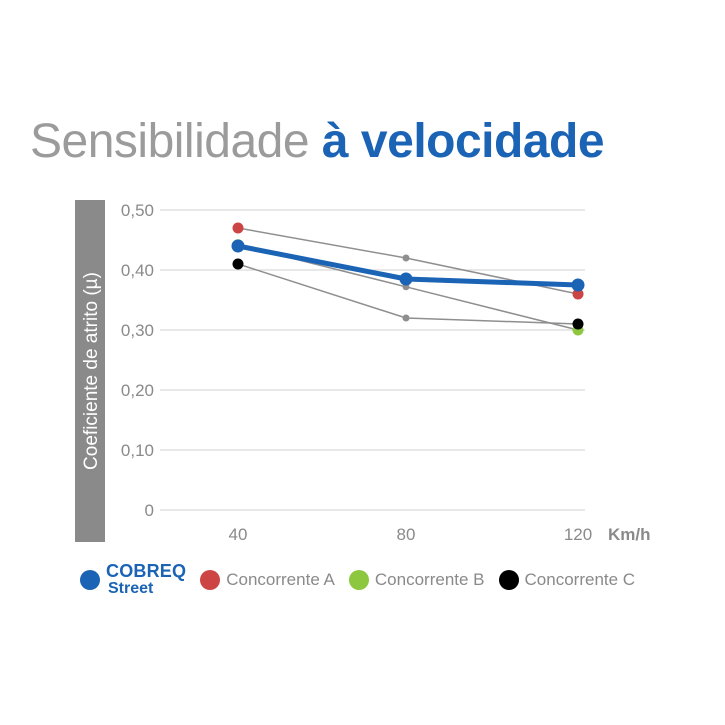  I want to click on x-tick-label: 120, so click(578, 534).